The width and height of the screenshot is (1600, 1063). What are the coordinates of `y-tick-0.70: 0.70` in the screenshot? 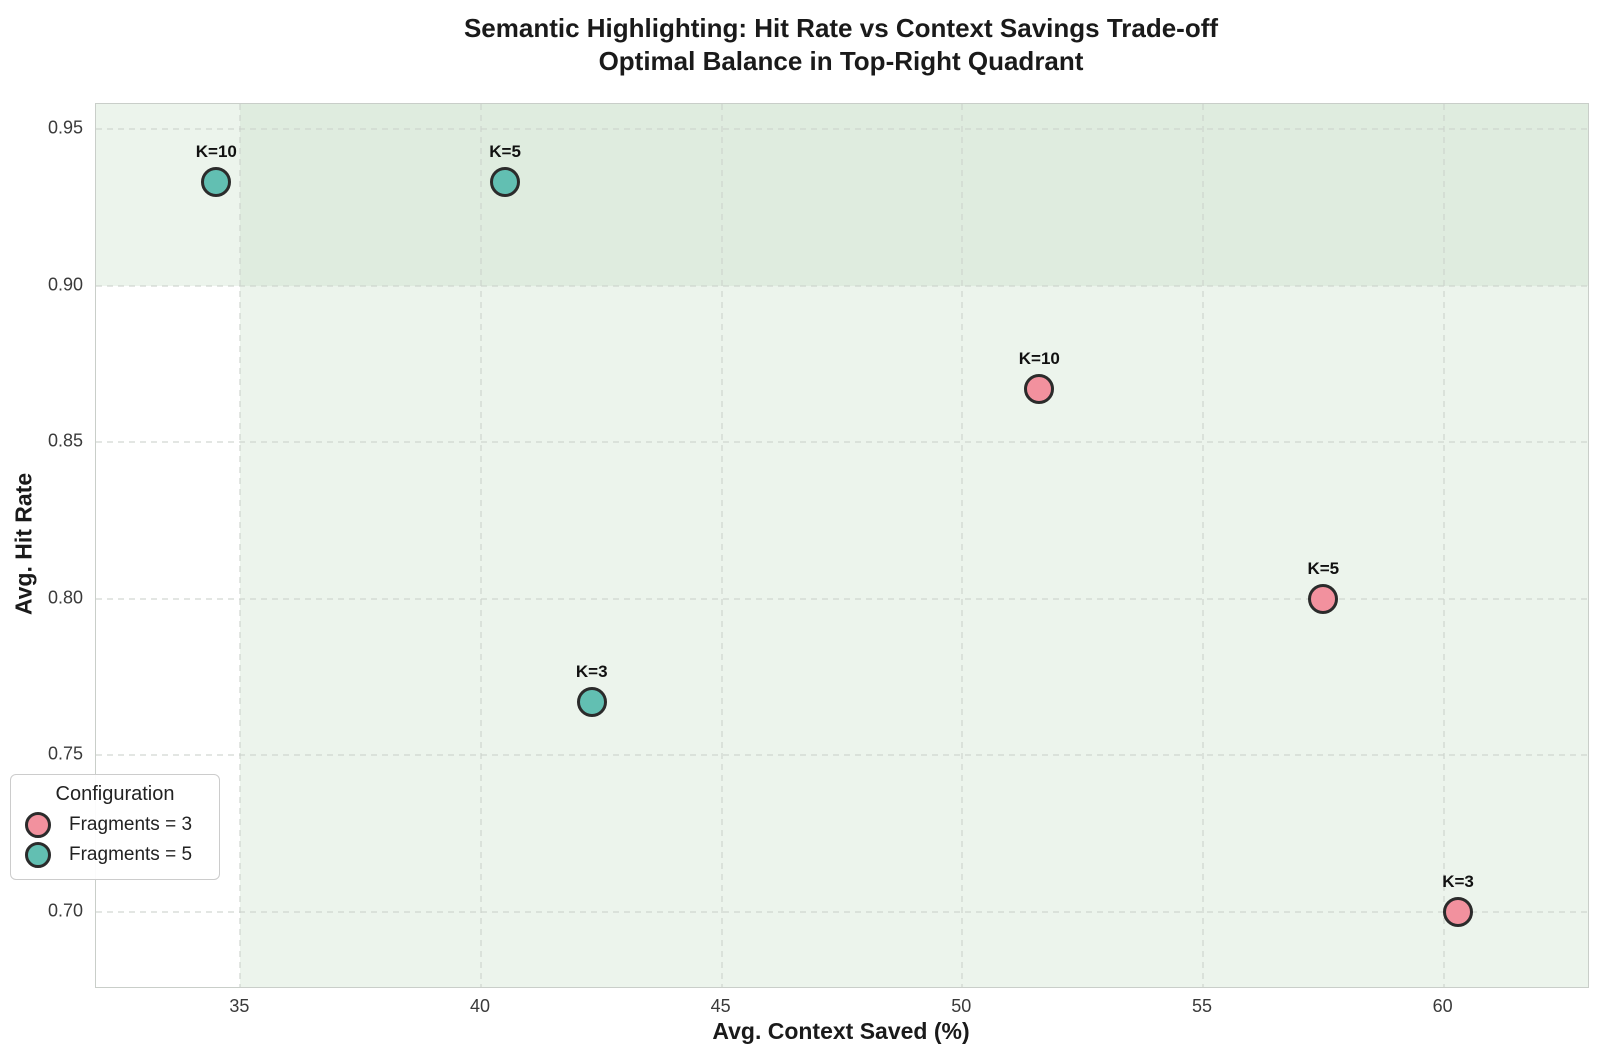 It's located at (65, 910).